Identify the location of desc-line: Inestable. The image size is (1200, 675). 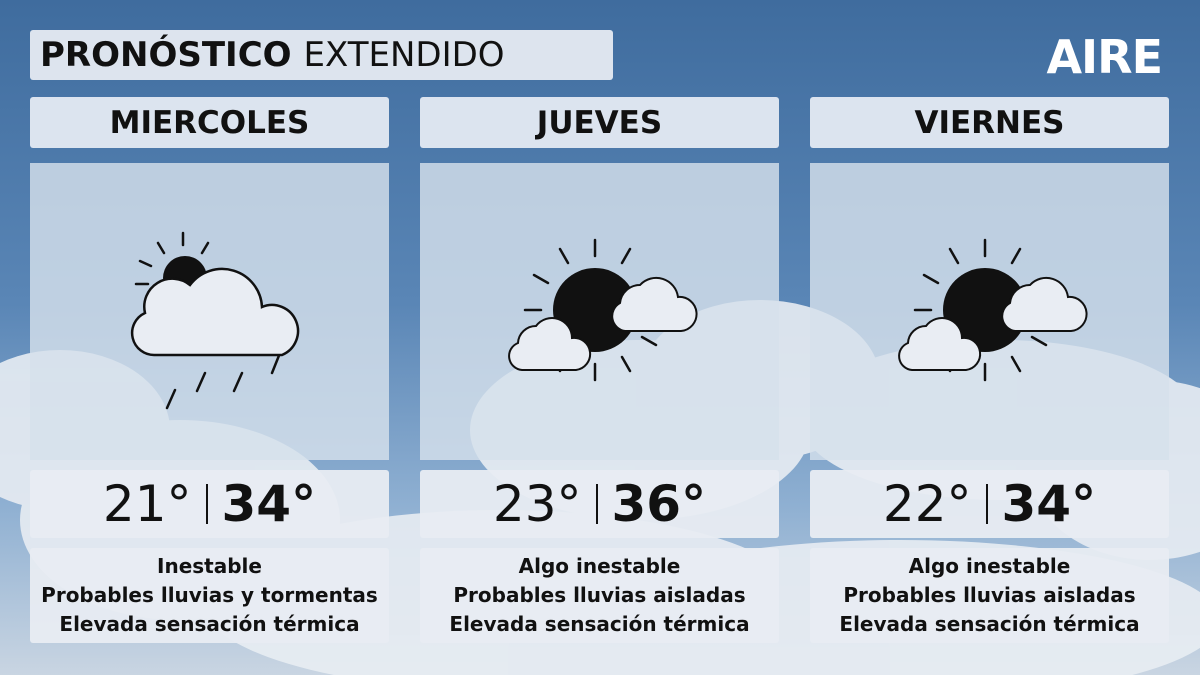
(209, 566).